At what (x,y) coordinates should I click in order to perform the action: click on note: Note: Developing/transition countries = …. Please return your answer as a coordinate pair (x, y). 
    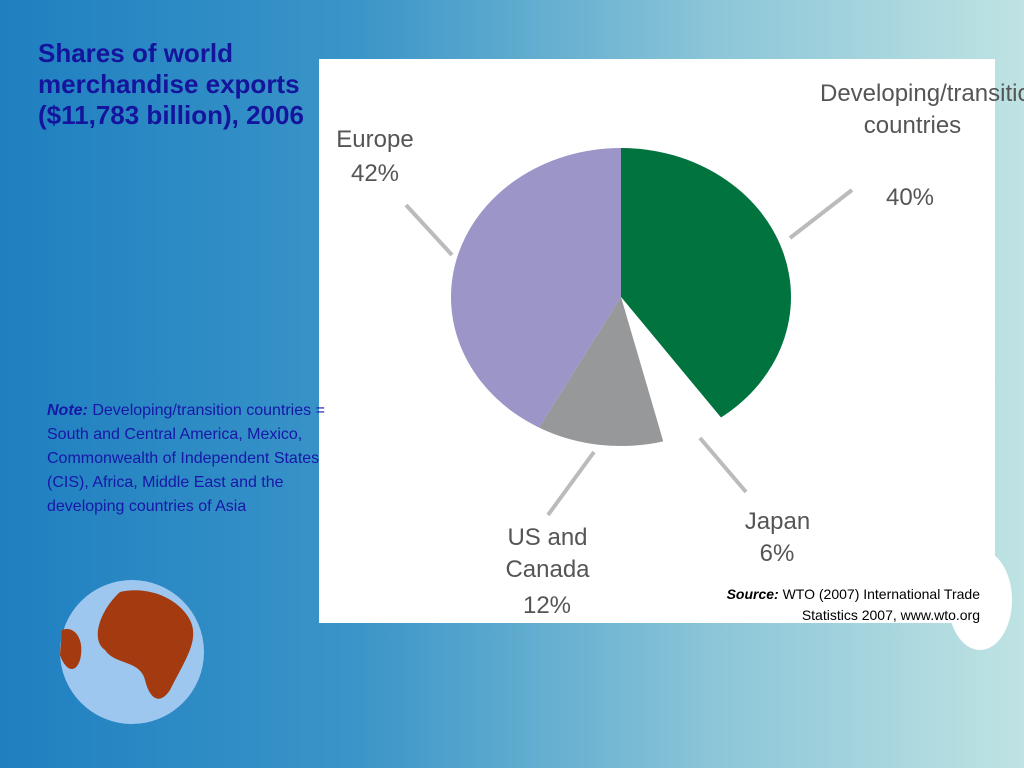
    Looking at the image, I should click on (206, 459).